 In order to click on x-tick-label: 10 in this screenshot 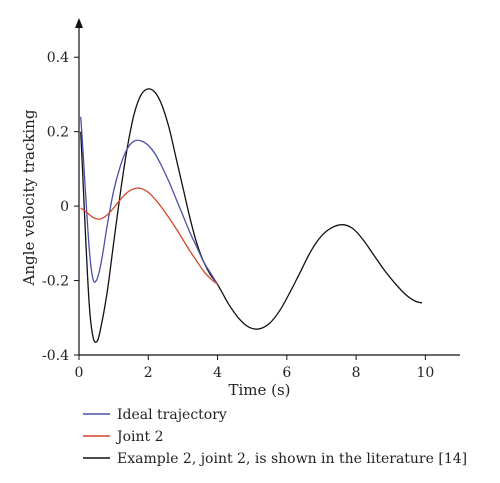, I will do `click(425, 373)`.